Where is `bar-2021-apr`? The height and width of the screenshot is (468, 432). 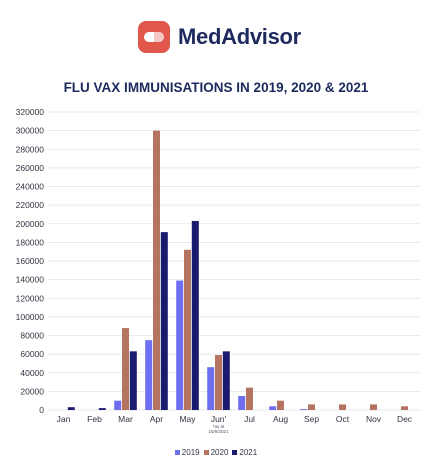
bar-2021-apr is located at coordinates (164, 321).